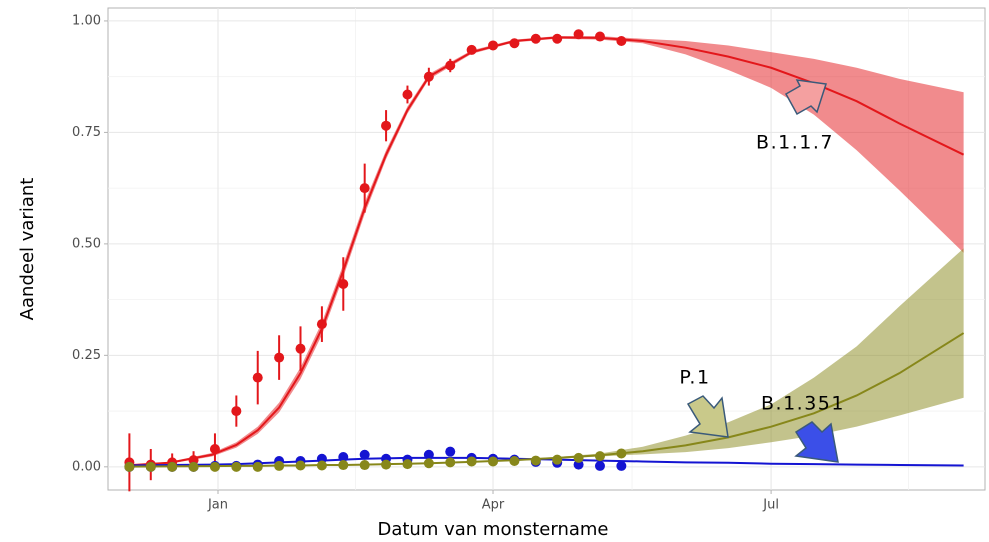 Image resolution: width=989 pixels, height=542 pixels. I want to click on series-label: B.1.351, so click(803, 404).